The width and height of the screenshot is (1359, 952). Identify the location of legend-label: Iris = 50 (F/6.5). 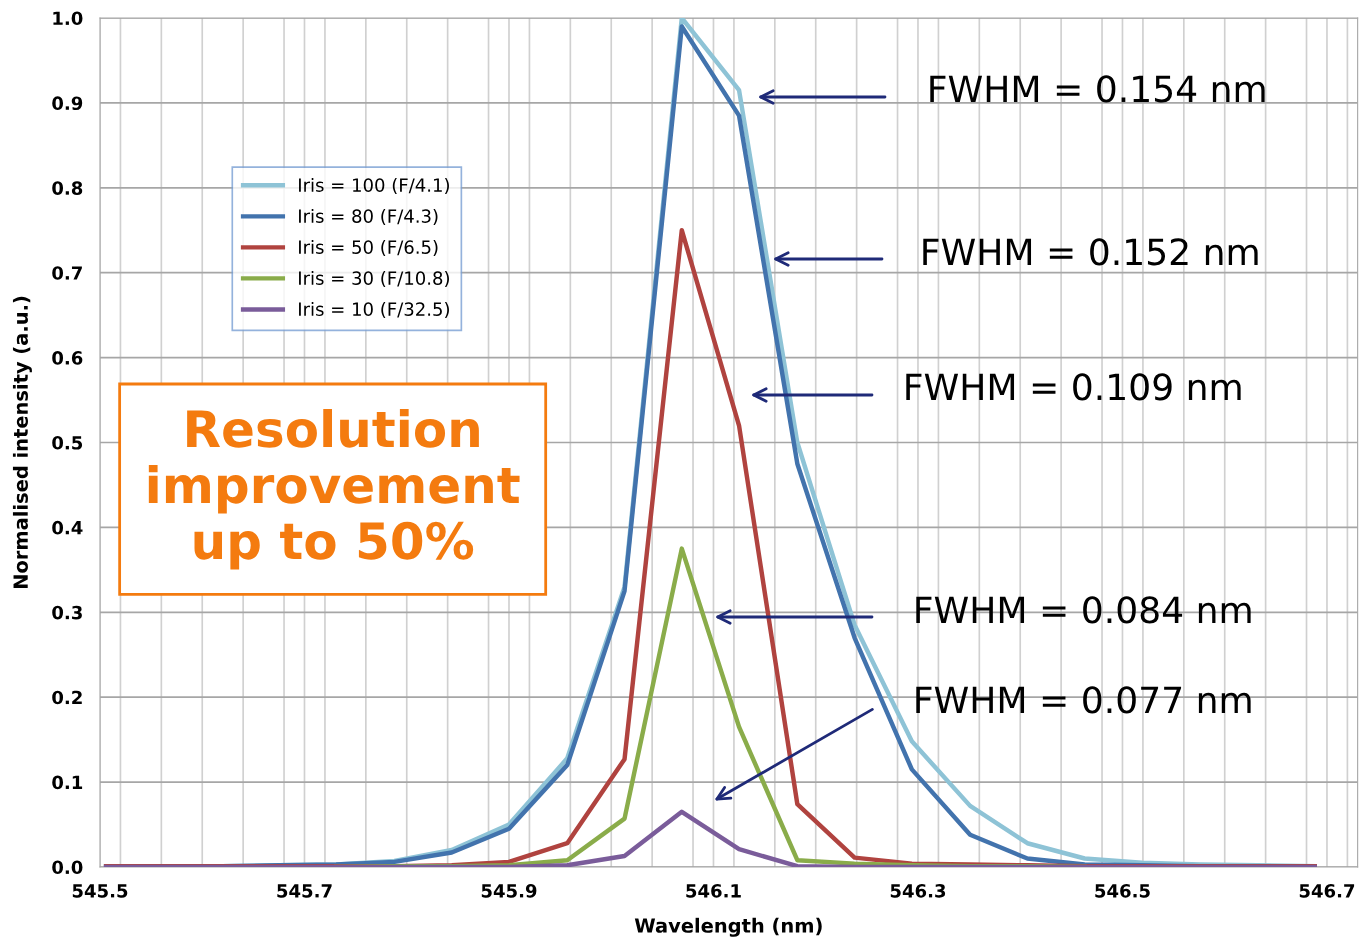
(368, 248).